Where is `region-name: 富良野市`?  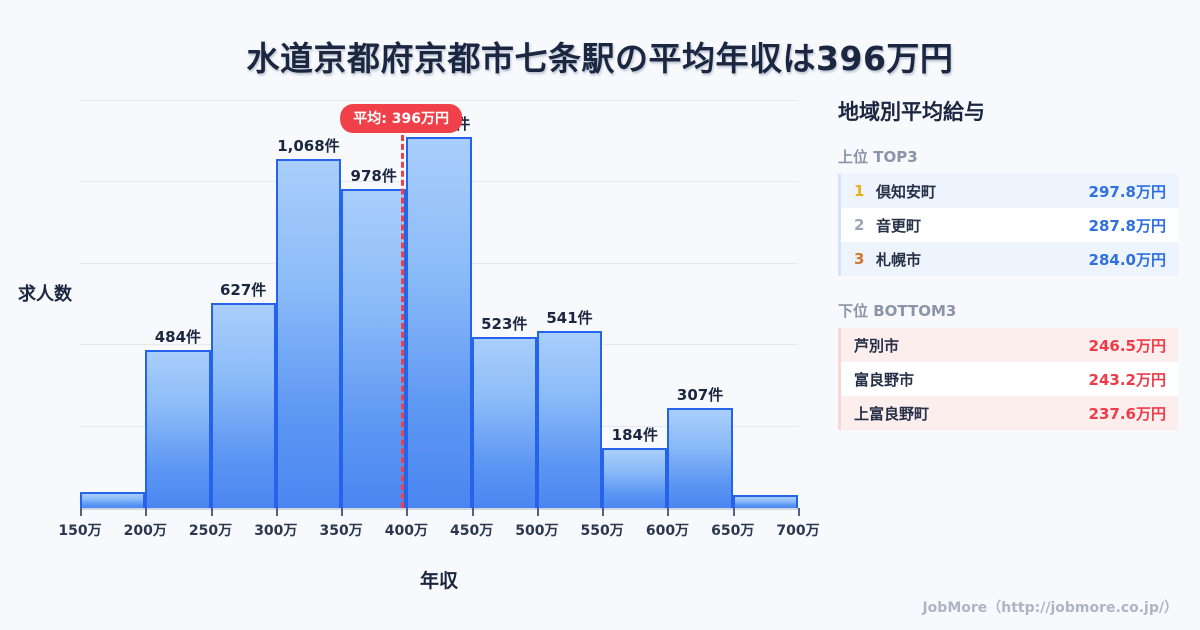
region-name: 富良野市 is located at coordinates (884, 379).